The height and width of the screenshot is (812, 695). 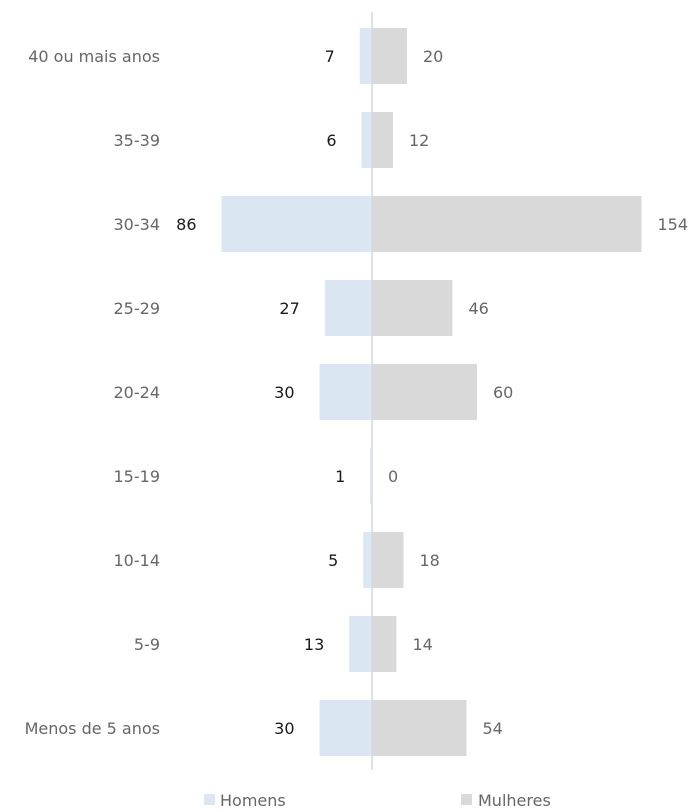 What do you see at coordinates (503, 392) in the screenshot?
I see `value-label-mulheres-20-24: 60` at bounding box center [503, 392].